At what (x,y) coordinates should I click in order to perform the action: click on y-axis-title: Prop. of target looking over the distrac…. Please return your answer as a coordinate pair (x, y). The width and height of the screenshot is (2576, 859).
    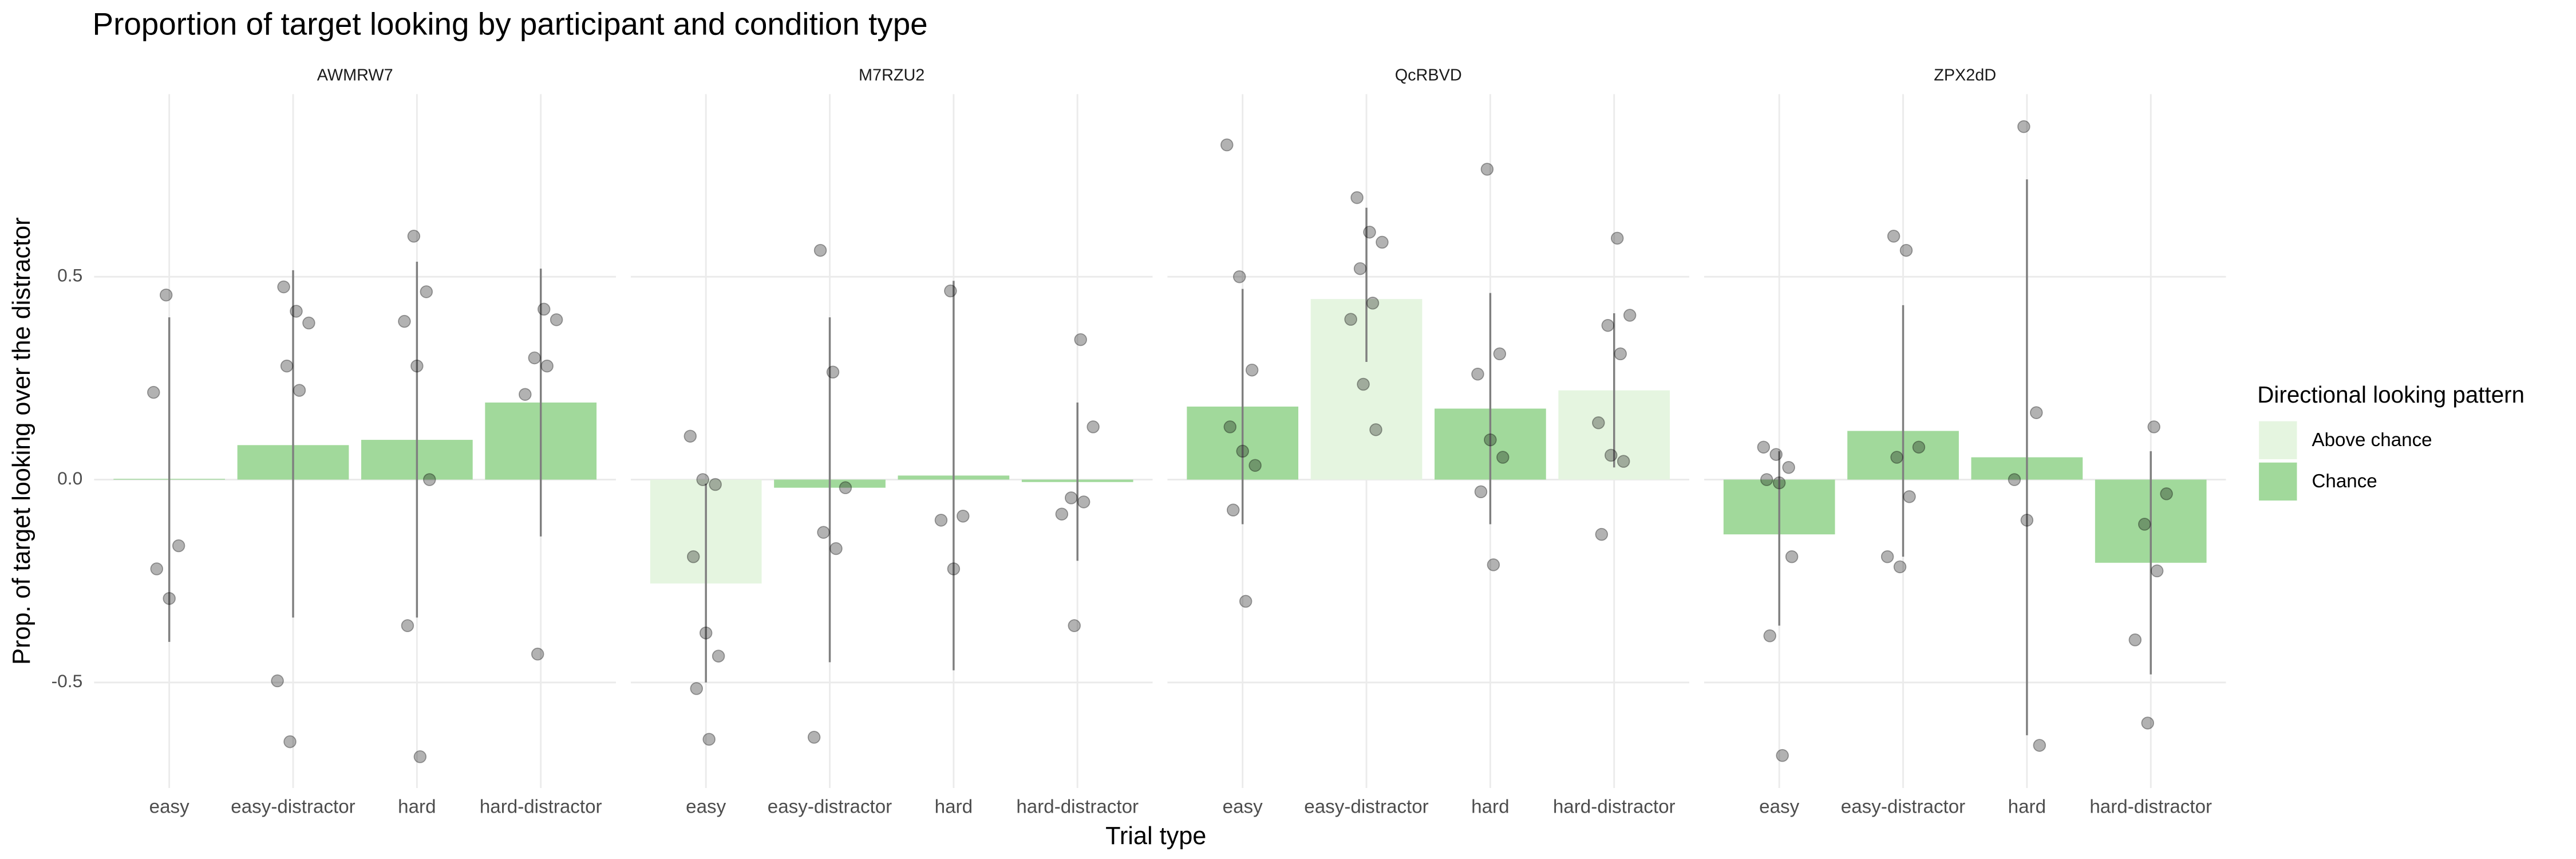
    Looking at the image, I should click on (21, 441).